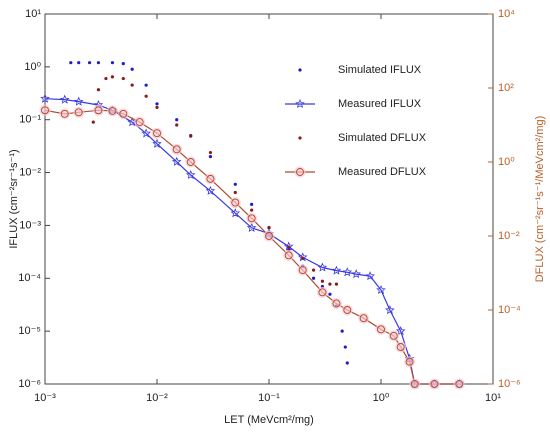 Image resolution: width=550 pixels, height=439 pixels. Describe the element at coordinates (14, 198) in the screenshot. I see `y-axis-label: IFLUX (cm⁻²sr⁻¹s⁻¹)` at that location.